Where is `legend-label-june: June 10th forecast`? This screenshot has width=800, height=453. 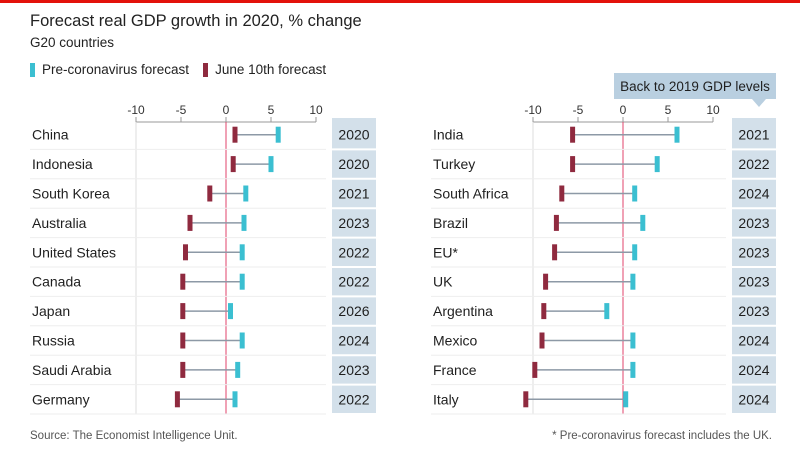 legend-label-june: June 10th forecast is located at coordinates (271, 69).